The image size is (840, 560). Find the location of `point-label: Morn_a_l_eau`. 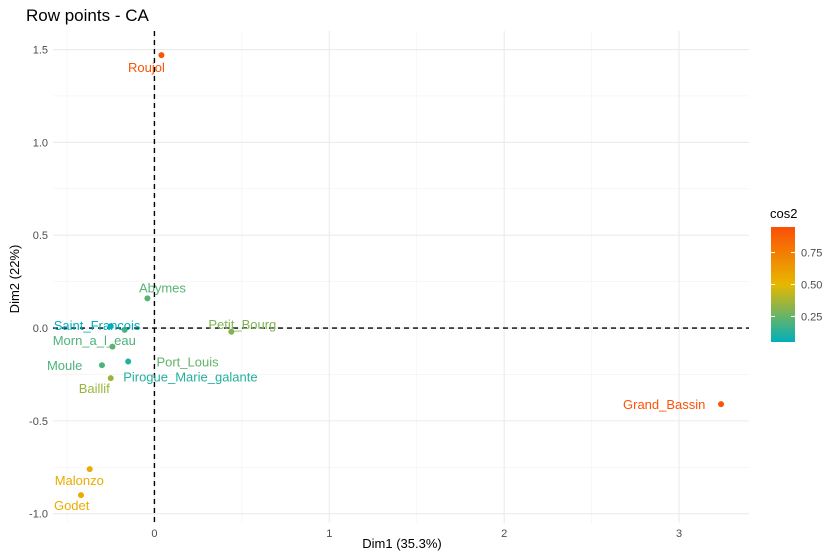

point-label: Morn_a_l_eau is located at coordinates (94, 340).